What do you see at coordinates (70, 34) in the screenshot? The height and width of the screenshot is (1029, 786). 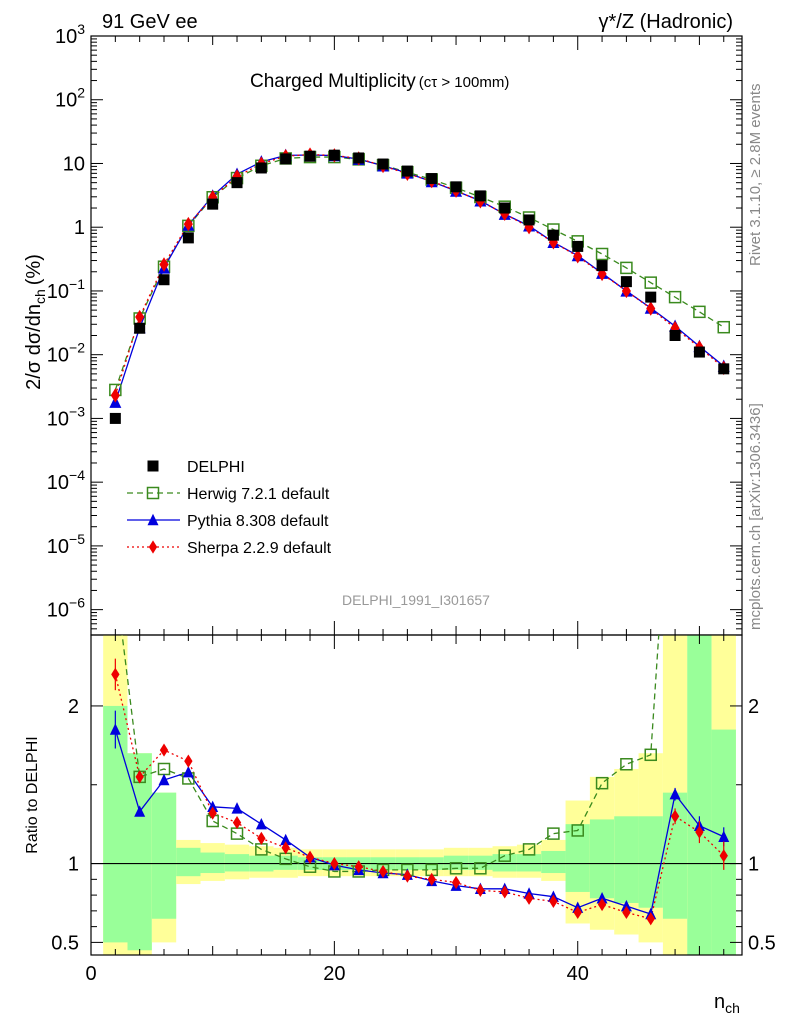 I see `y-tick-label: 10³` at bounding box center [70, 34].